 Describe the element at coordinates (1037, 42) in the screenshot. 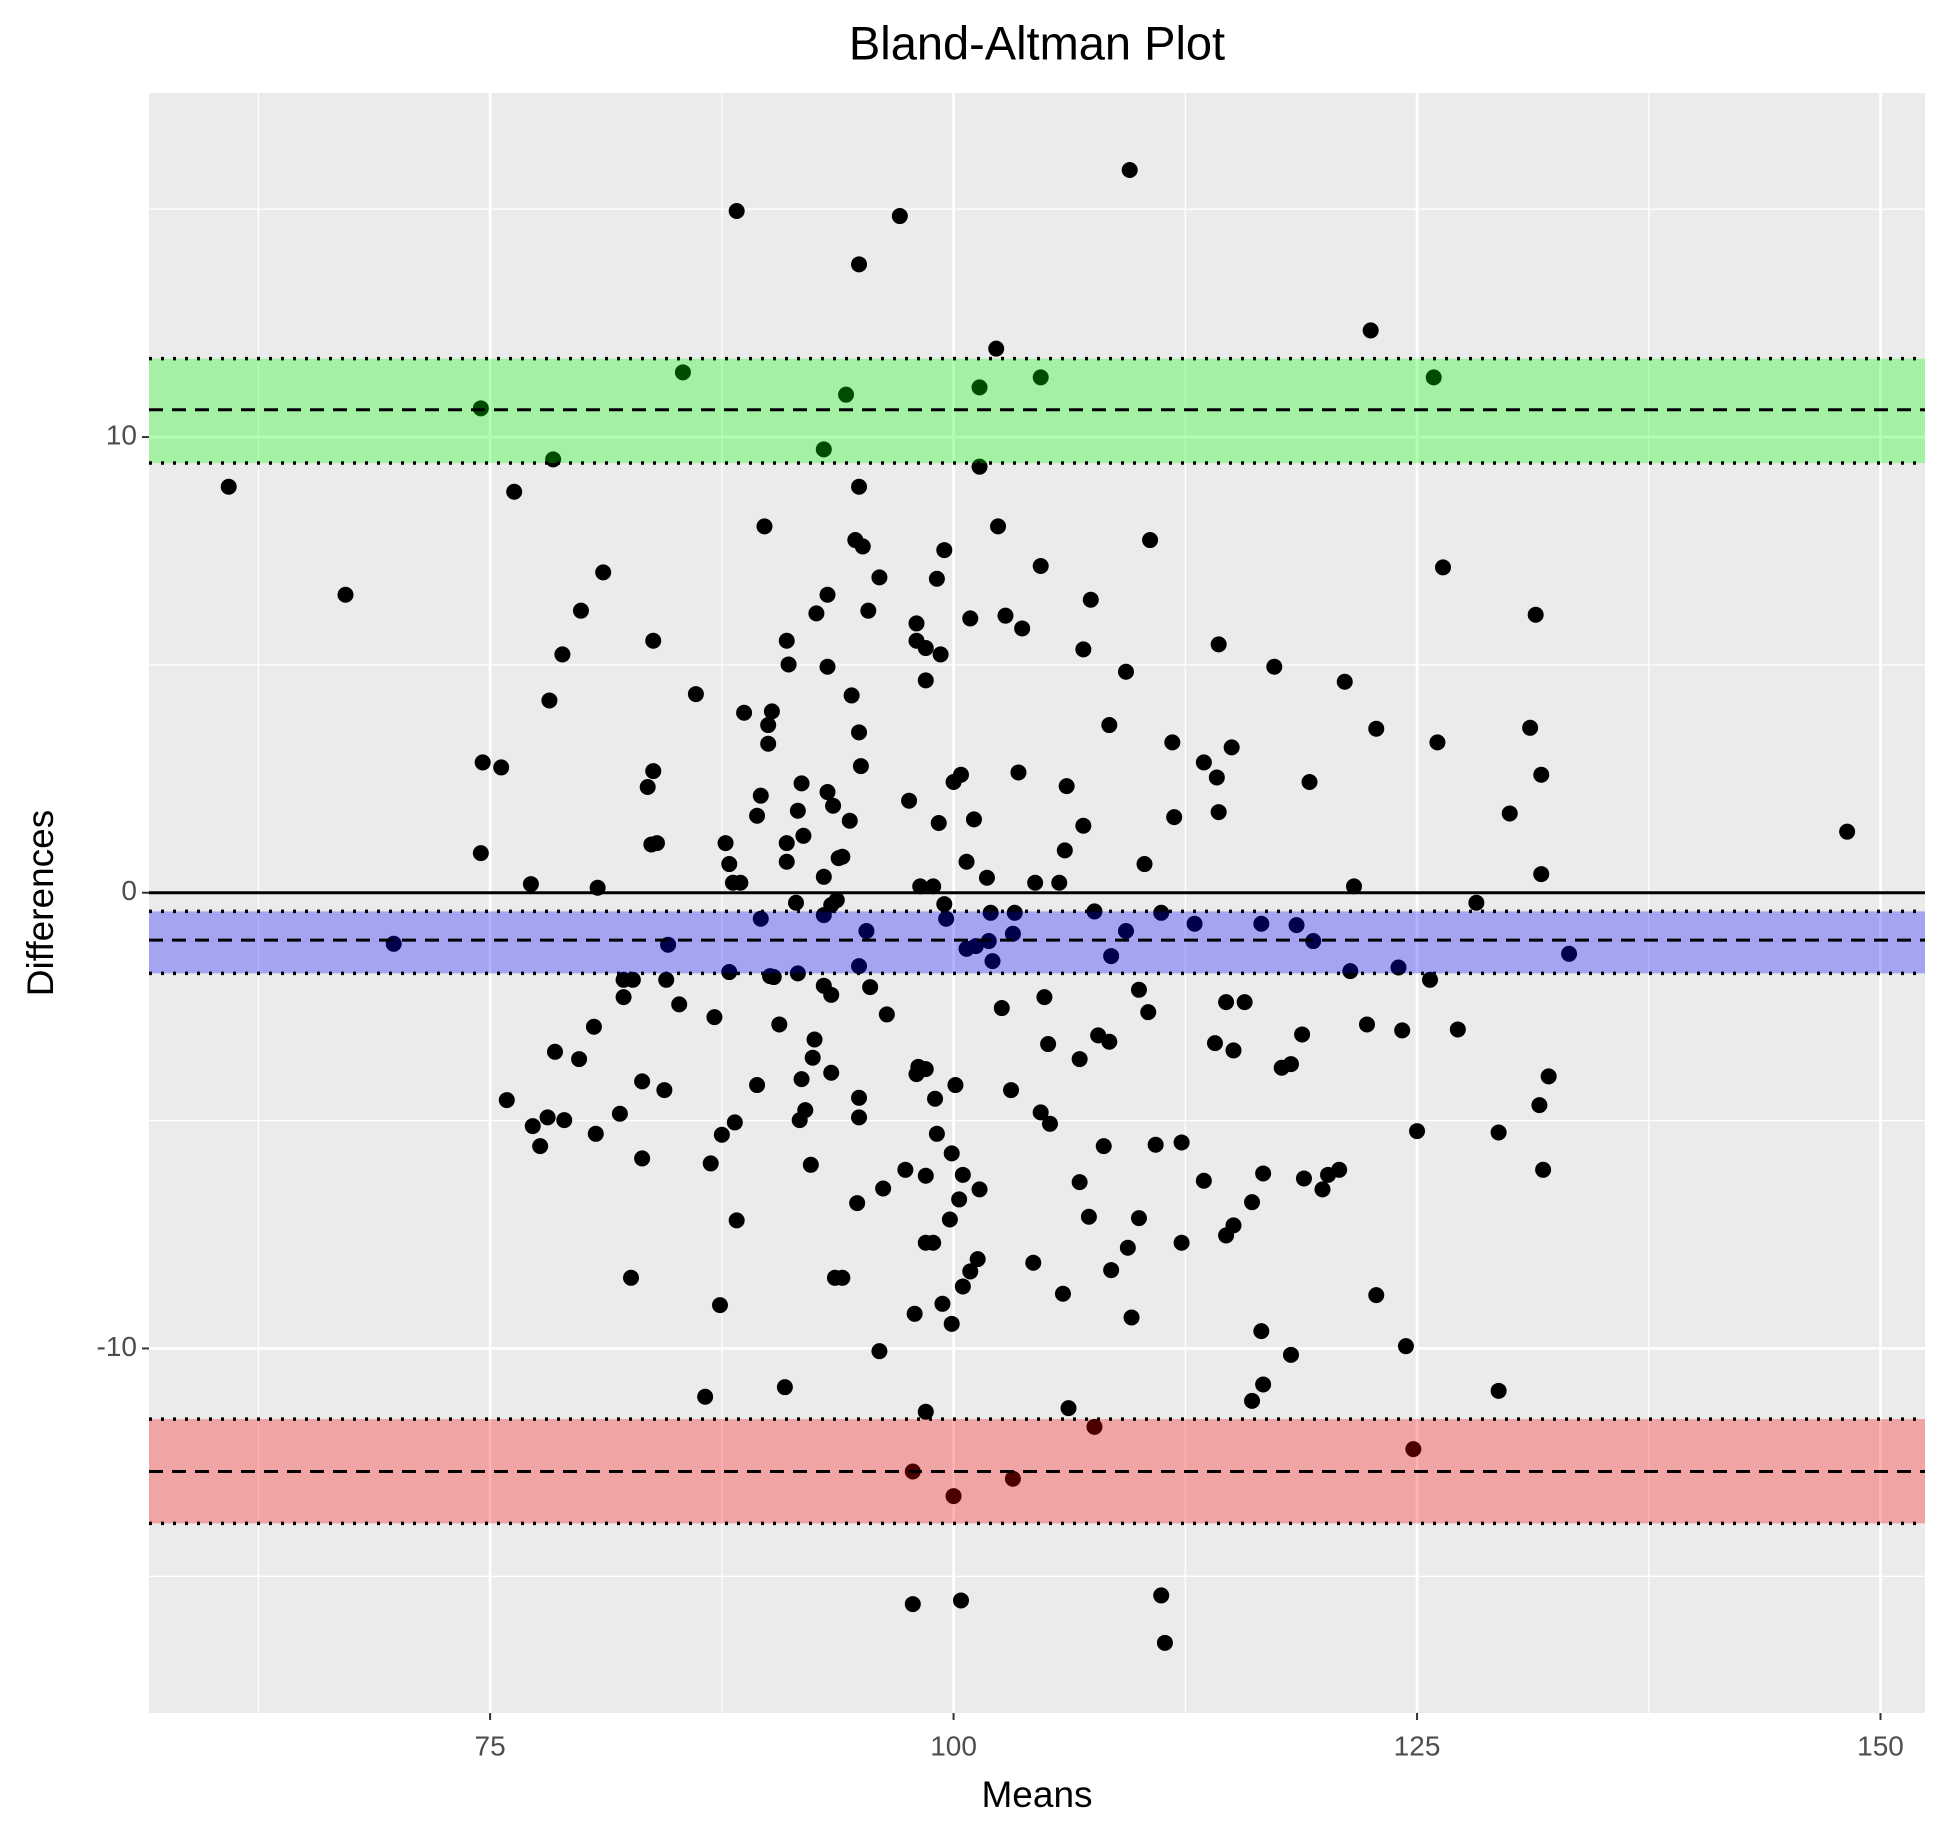

I see `chart-title: Bland-Altman Plot` at that location.